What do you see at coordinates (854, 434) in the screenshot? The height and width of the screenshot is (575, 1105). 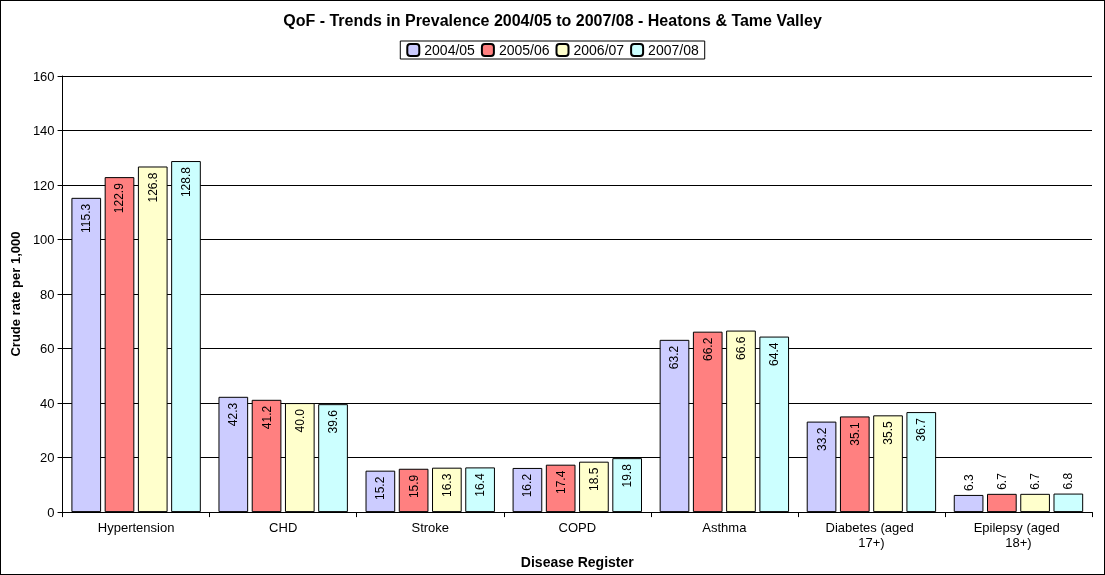 I see `data-label: 35.1` at bounding box center [854, 434].